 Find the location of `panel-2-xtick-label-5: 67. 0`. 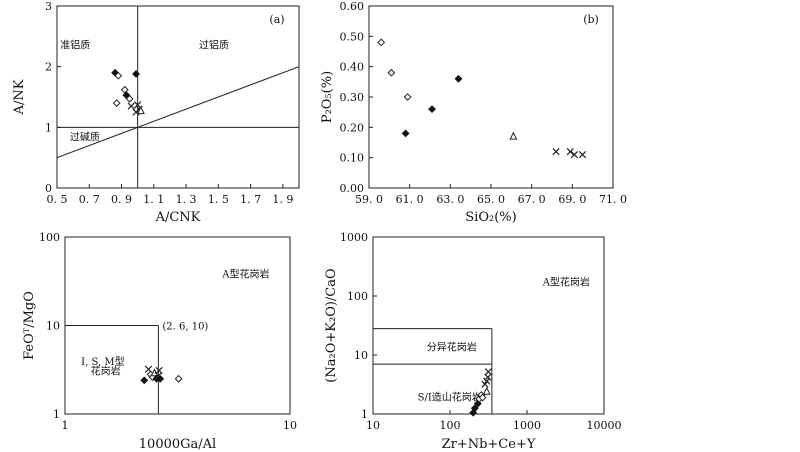

panel-2-xtick-label-5: 67. 0 is located at coordinates (532, 199).